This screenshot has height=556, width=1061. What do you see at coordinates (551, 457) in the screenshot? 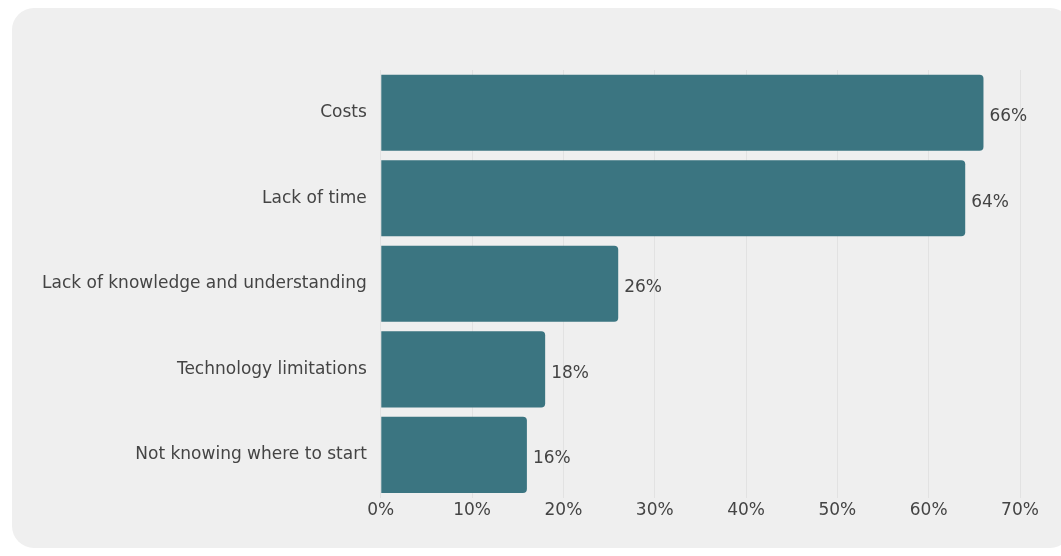
I see `data-label: 16%` at bounding box center [551, 457].